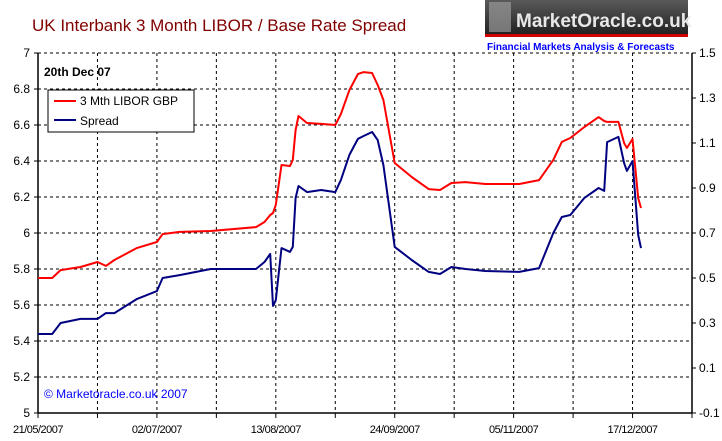  I want to click on y-left-tick-label: 6.2, so click(21, 197).